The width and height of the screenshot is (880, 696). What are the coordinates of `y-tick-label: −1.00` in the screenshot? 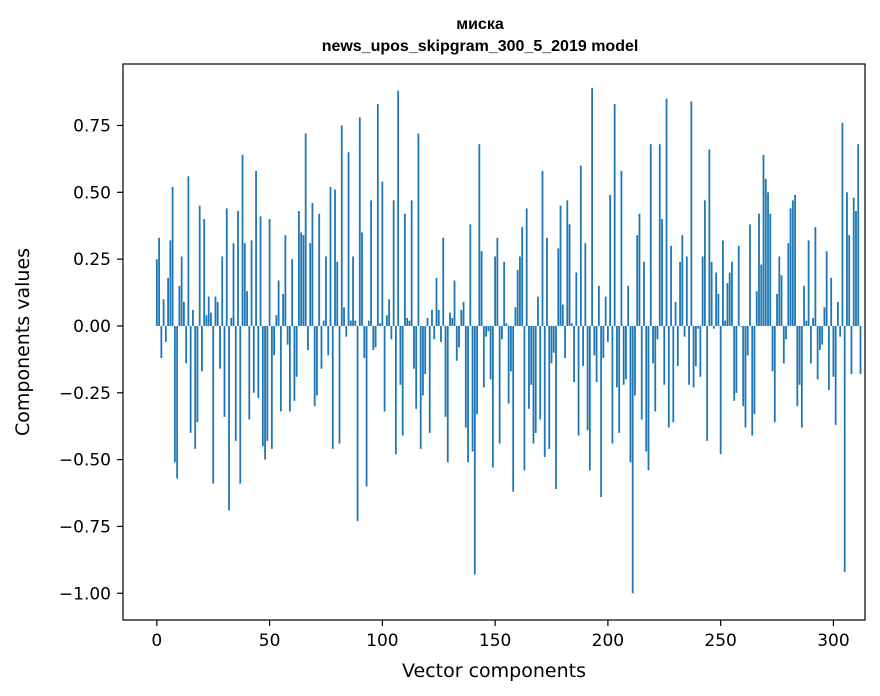 It's located at (85, 594).